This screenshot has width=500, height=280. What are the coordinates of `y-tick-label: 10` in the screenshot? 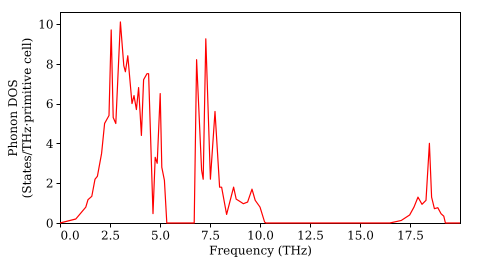 It's located at (46, 24).